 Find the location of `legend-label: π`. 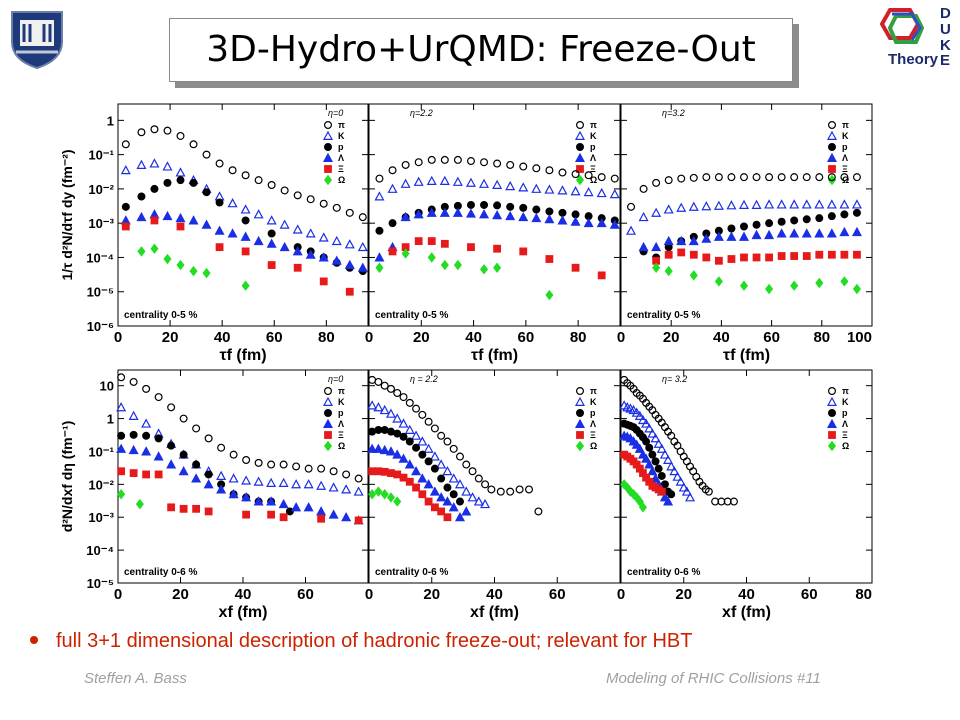

legend-label: π is located at coordinates (593, 391).